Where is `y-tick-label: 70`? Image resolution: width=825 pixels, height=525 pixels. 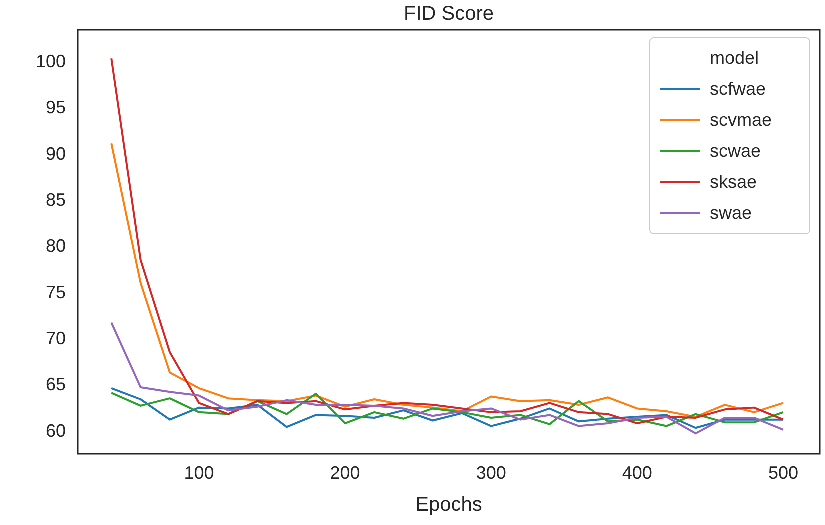
y-tick-label: 70 is located at coordinates (56, 338).